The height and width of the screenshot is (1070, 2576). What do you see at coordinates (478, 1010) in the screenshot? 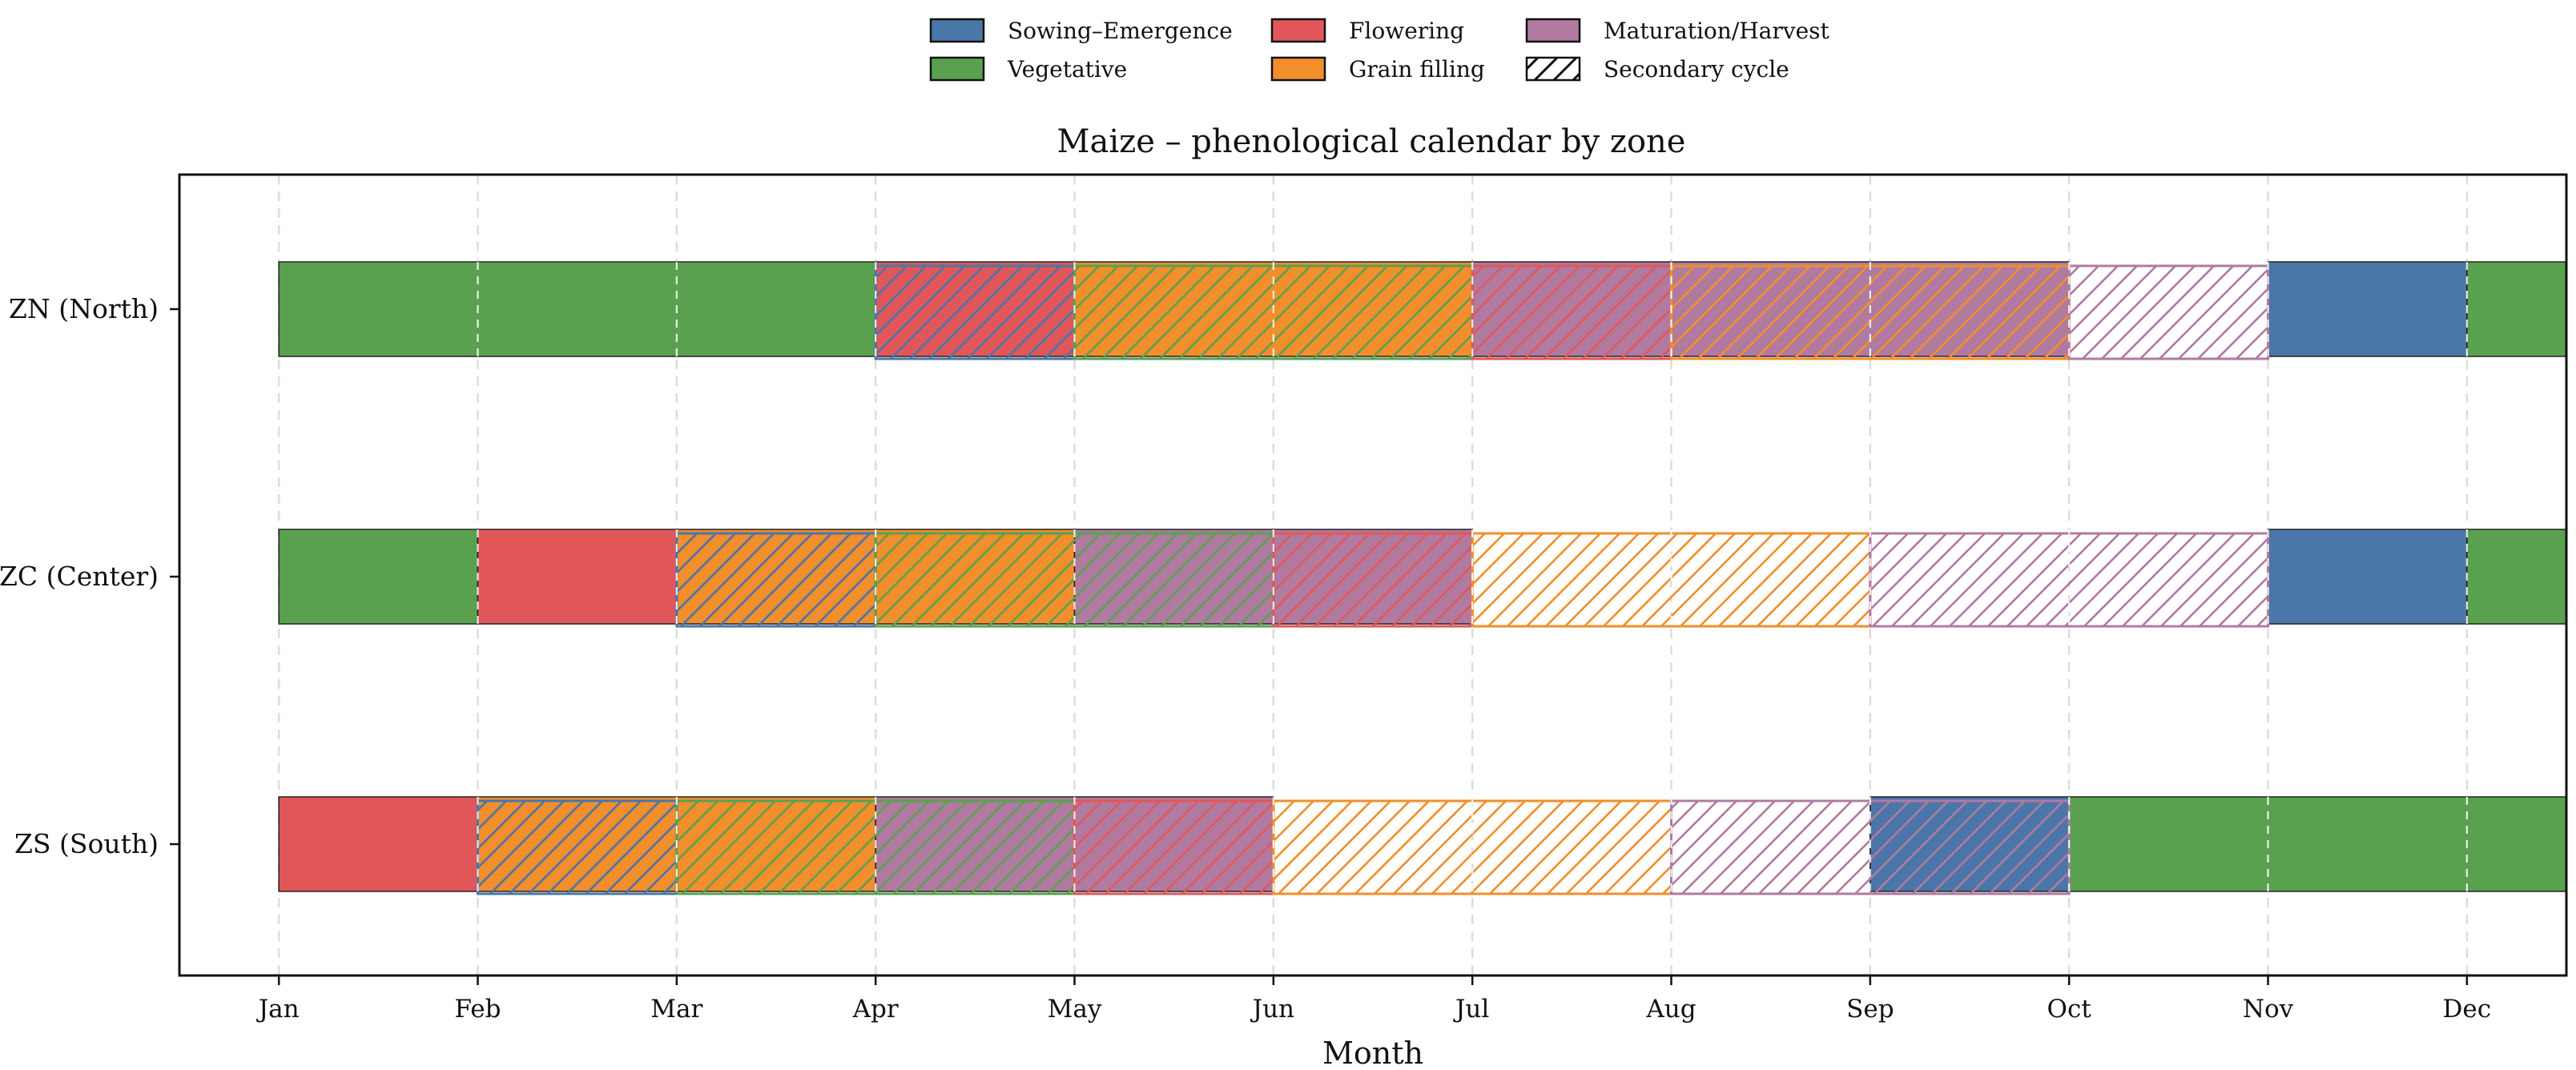
I see `x-tick-label-feb: Feb` at bounding box center [478, 1010].